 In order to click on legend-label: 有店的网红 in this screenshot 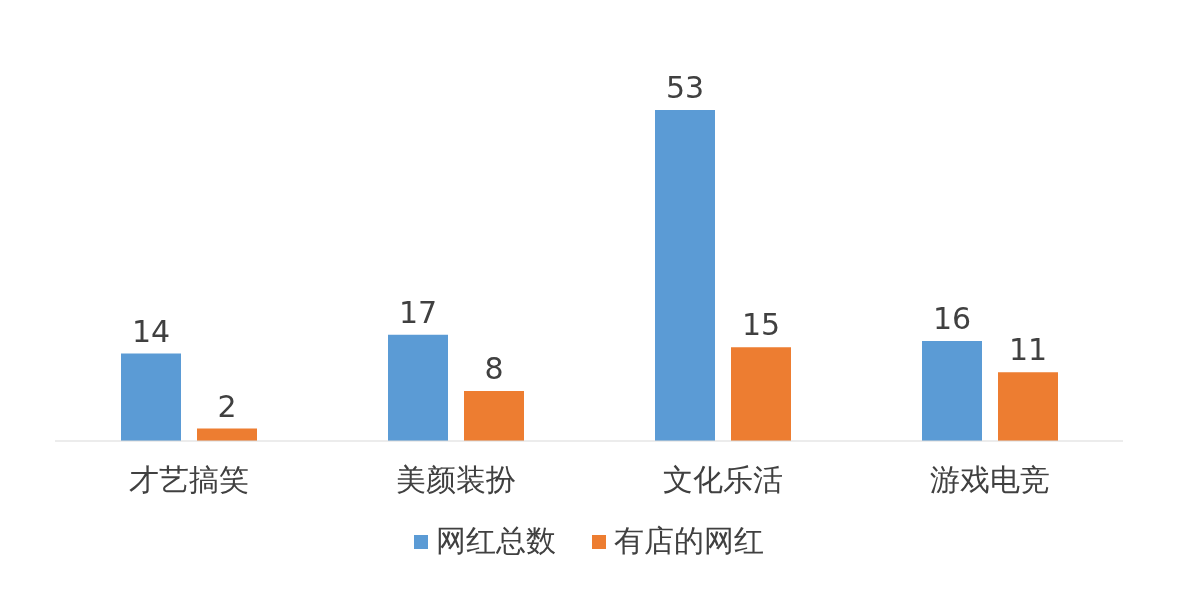, I will do `click(688, 541)`.